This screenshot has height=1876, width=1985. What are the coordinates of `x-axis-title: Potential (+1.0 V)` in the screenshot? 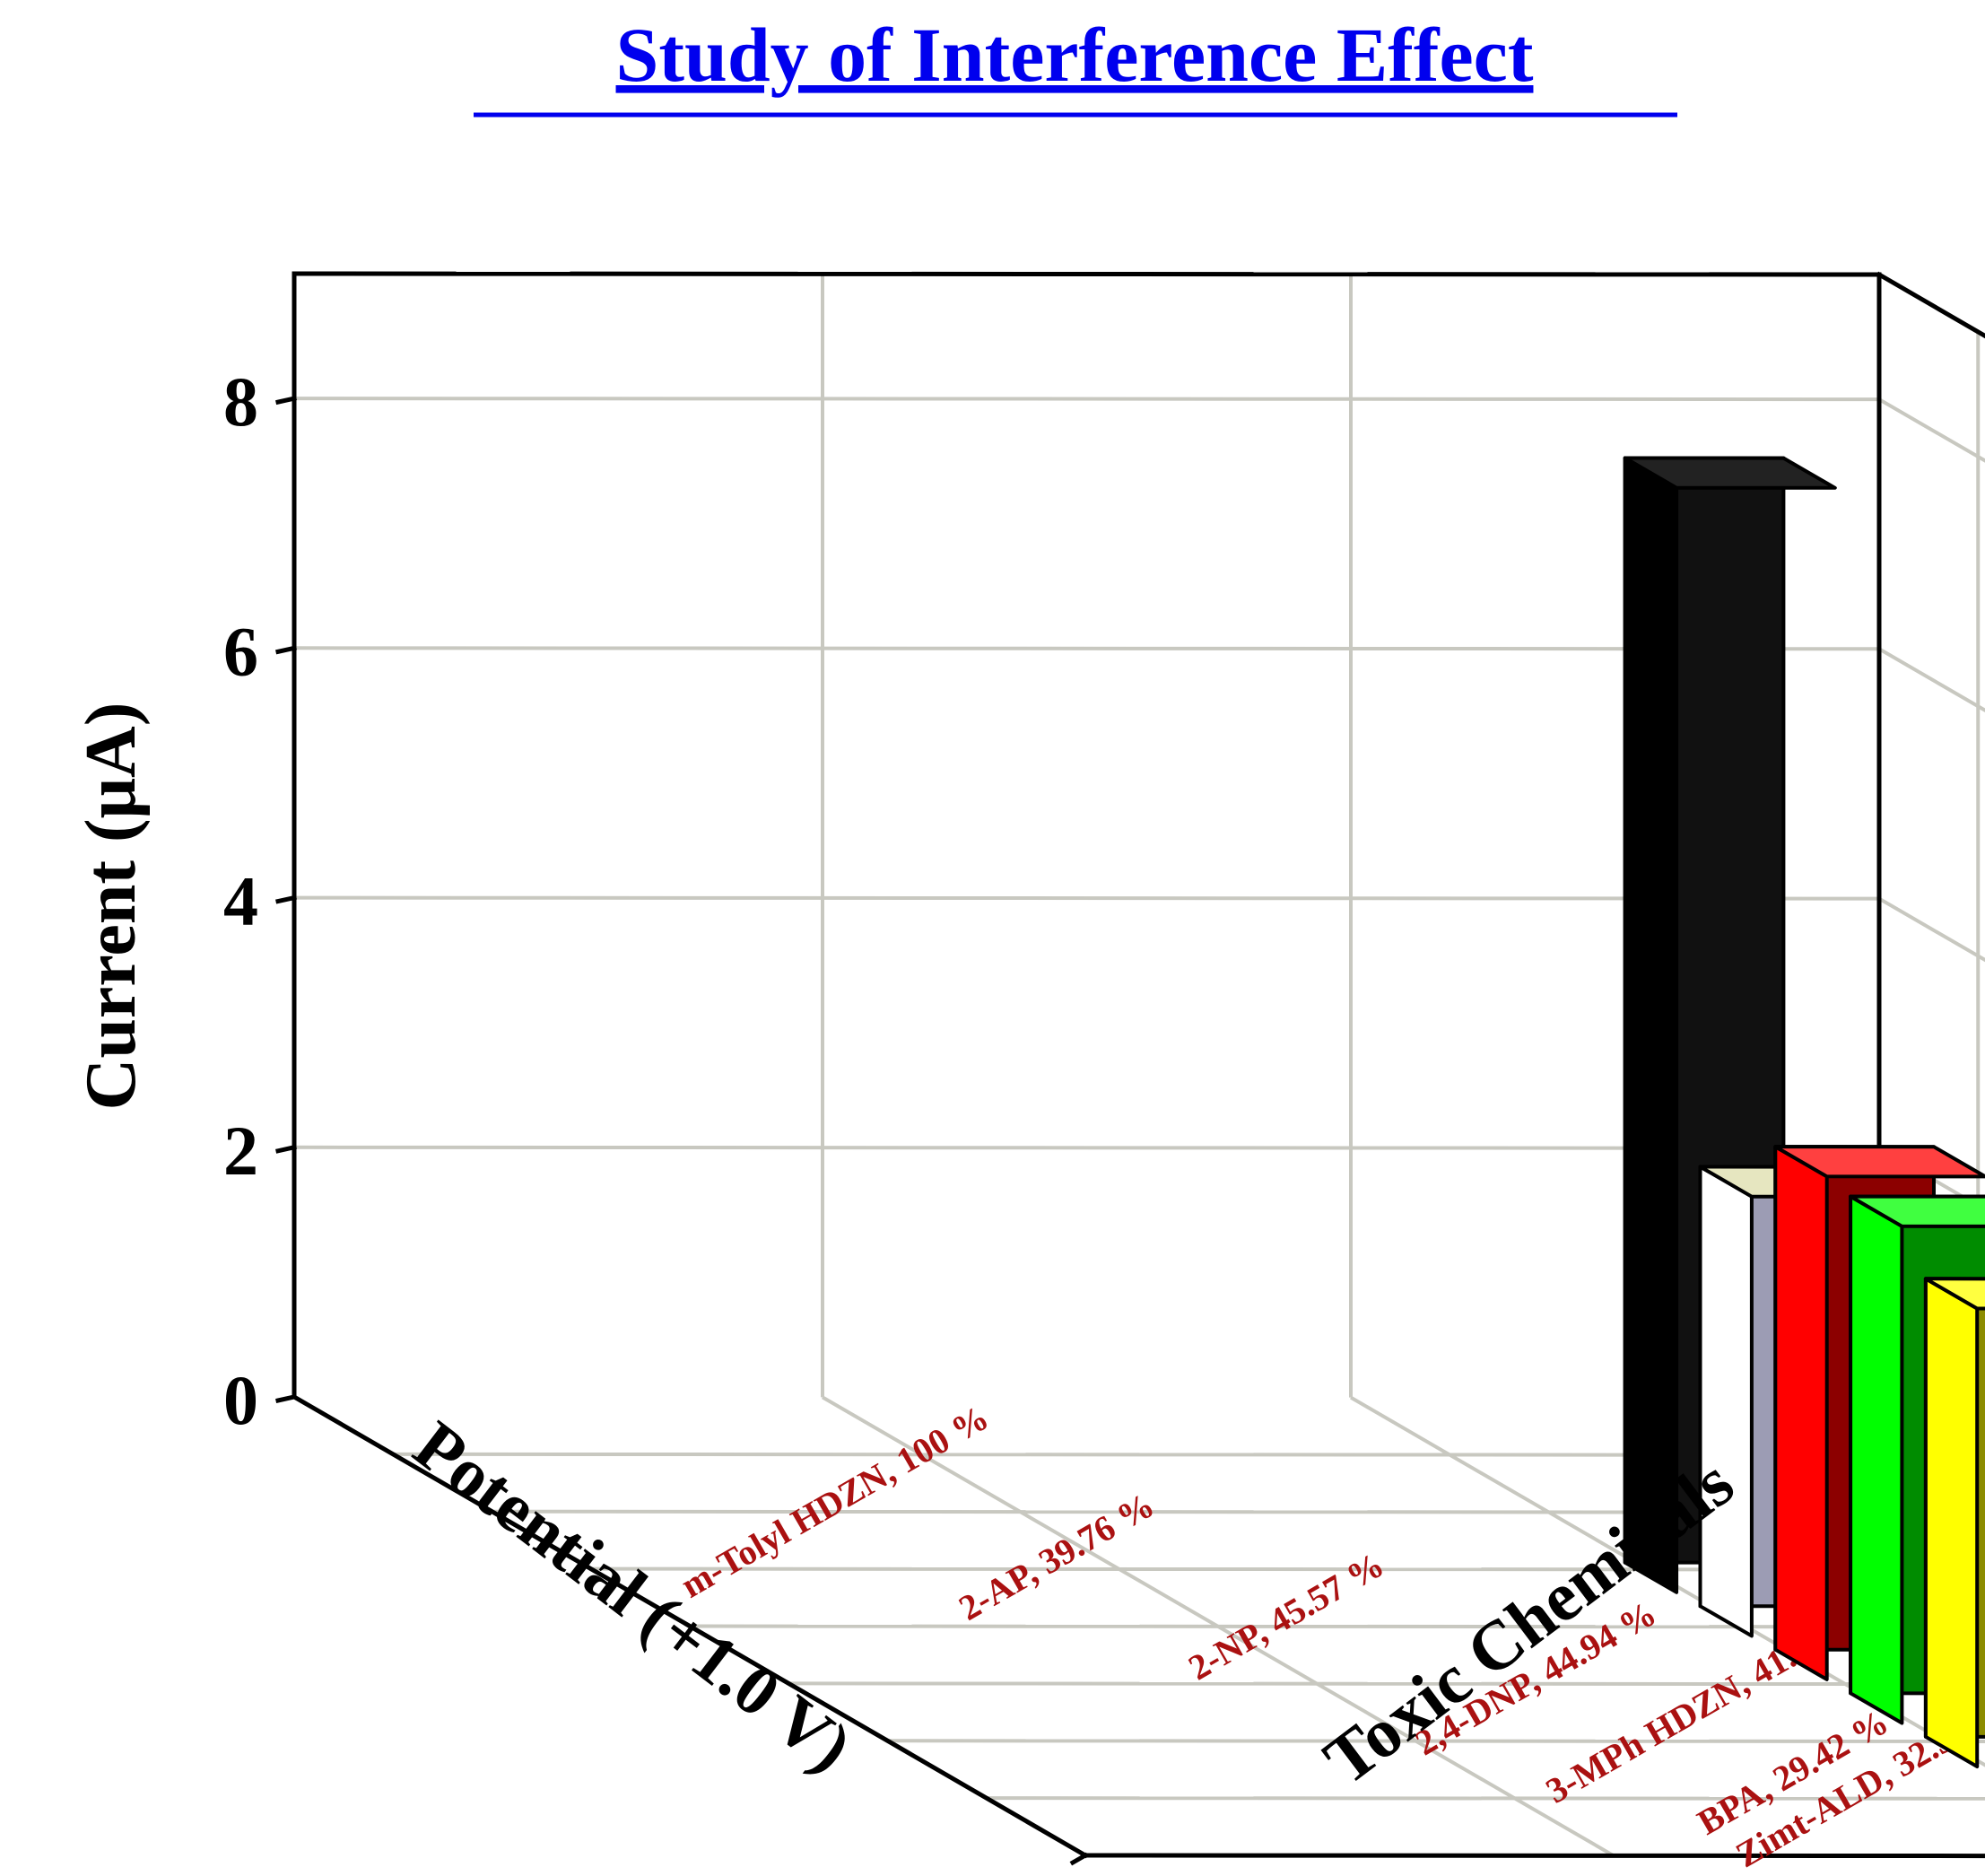 It's located at (633, 1596).